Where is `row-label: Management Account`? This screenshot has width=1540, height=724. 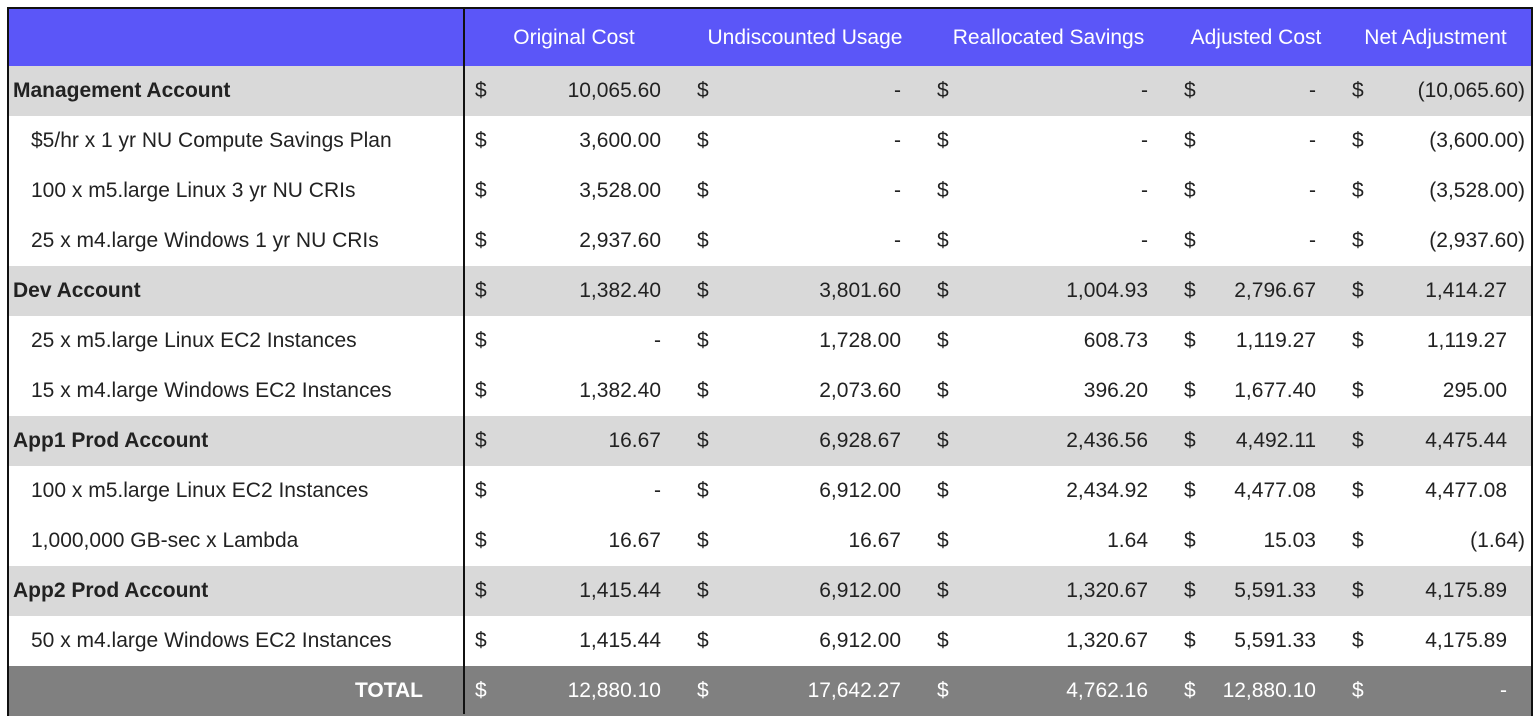
row-label: Management Account is located at coordinates (122, 90).